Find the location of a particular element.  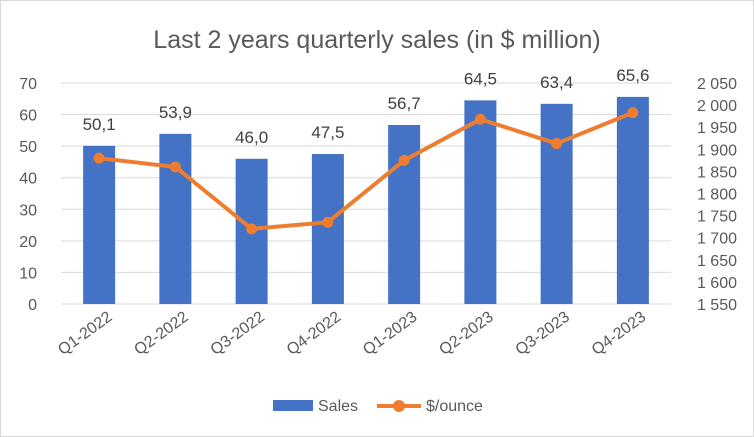

bar-data-label: 53,9 is located at coordinates (175, 112).